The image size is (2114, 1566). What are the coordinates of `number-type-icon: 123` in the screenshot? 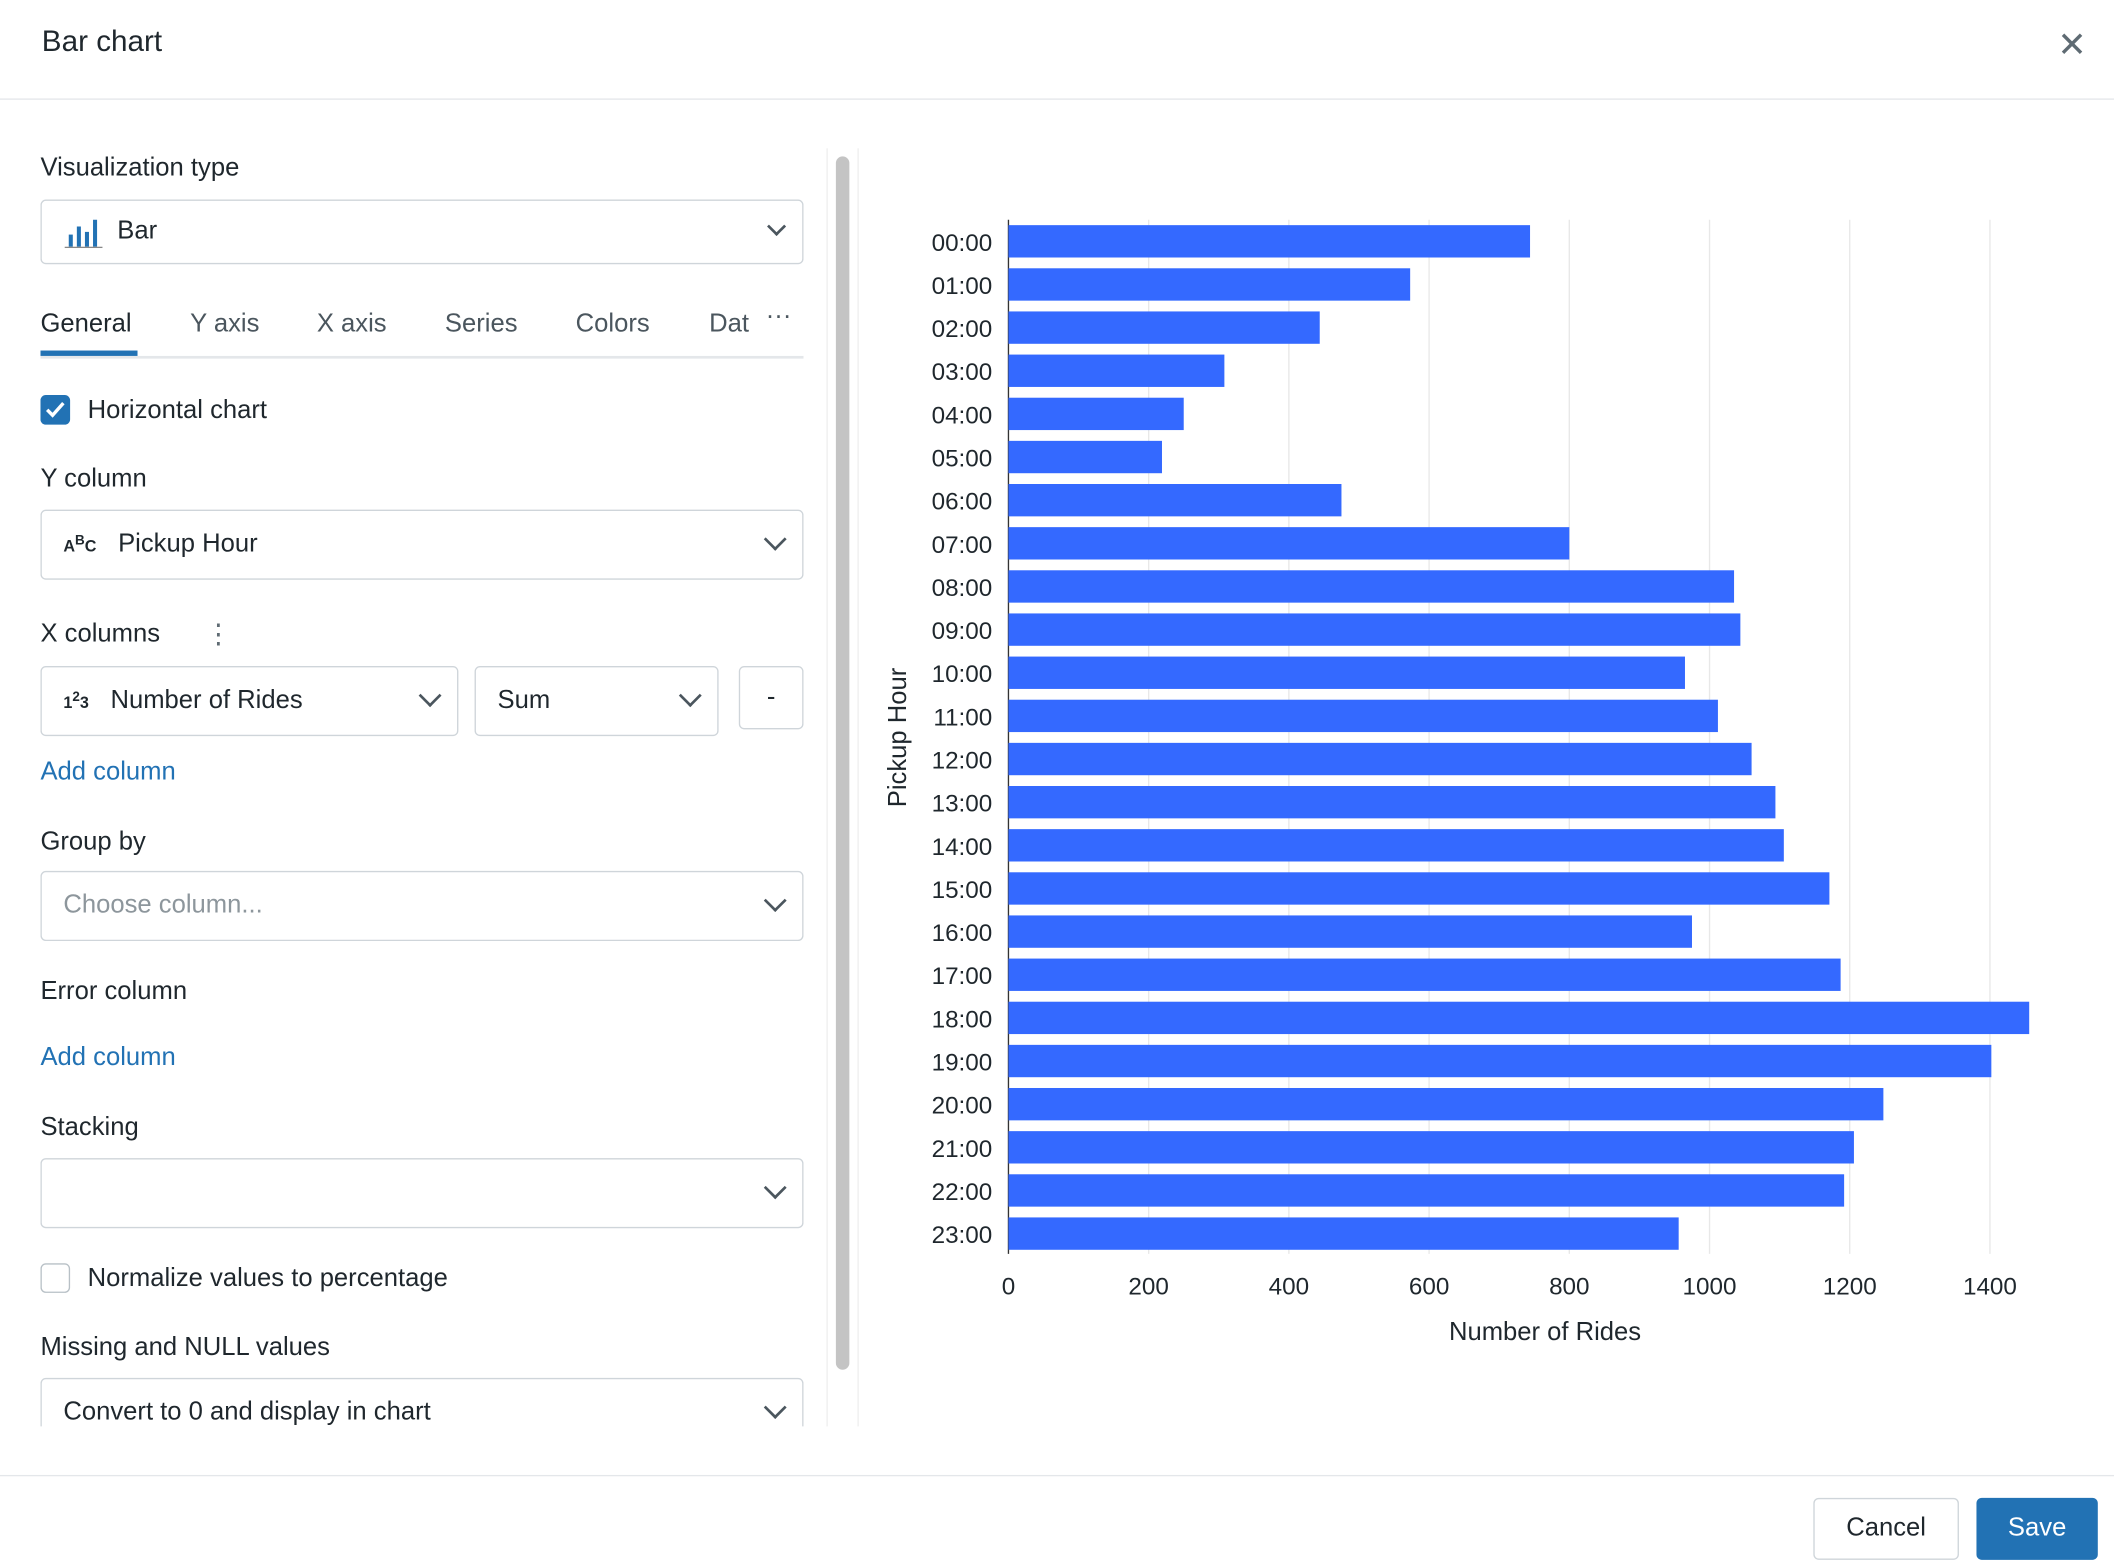 It's located at (76, 701).